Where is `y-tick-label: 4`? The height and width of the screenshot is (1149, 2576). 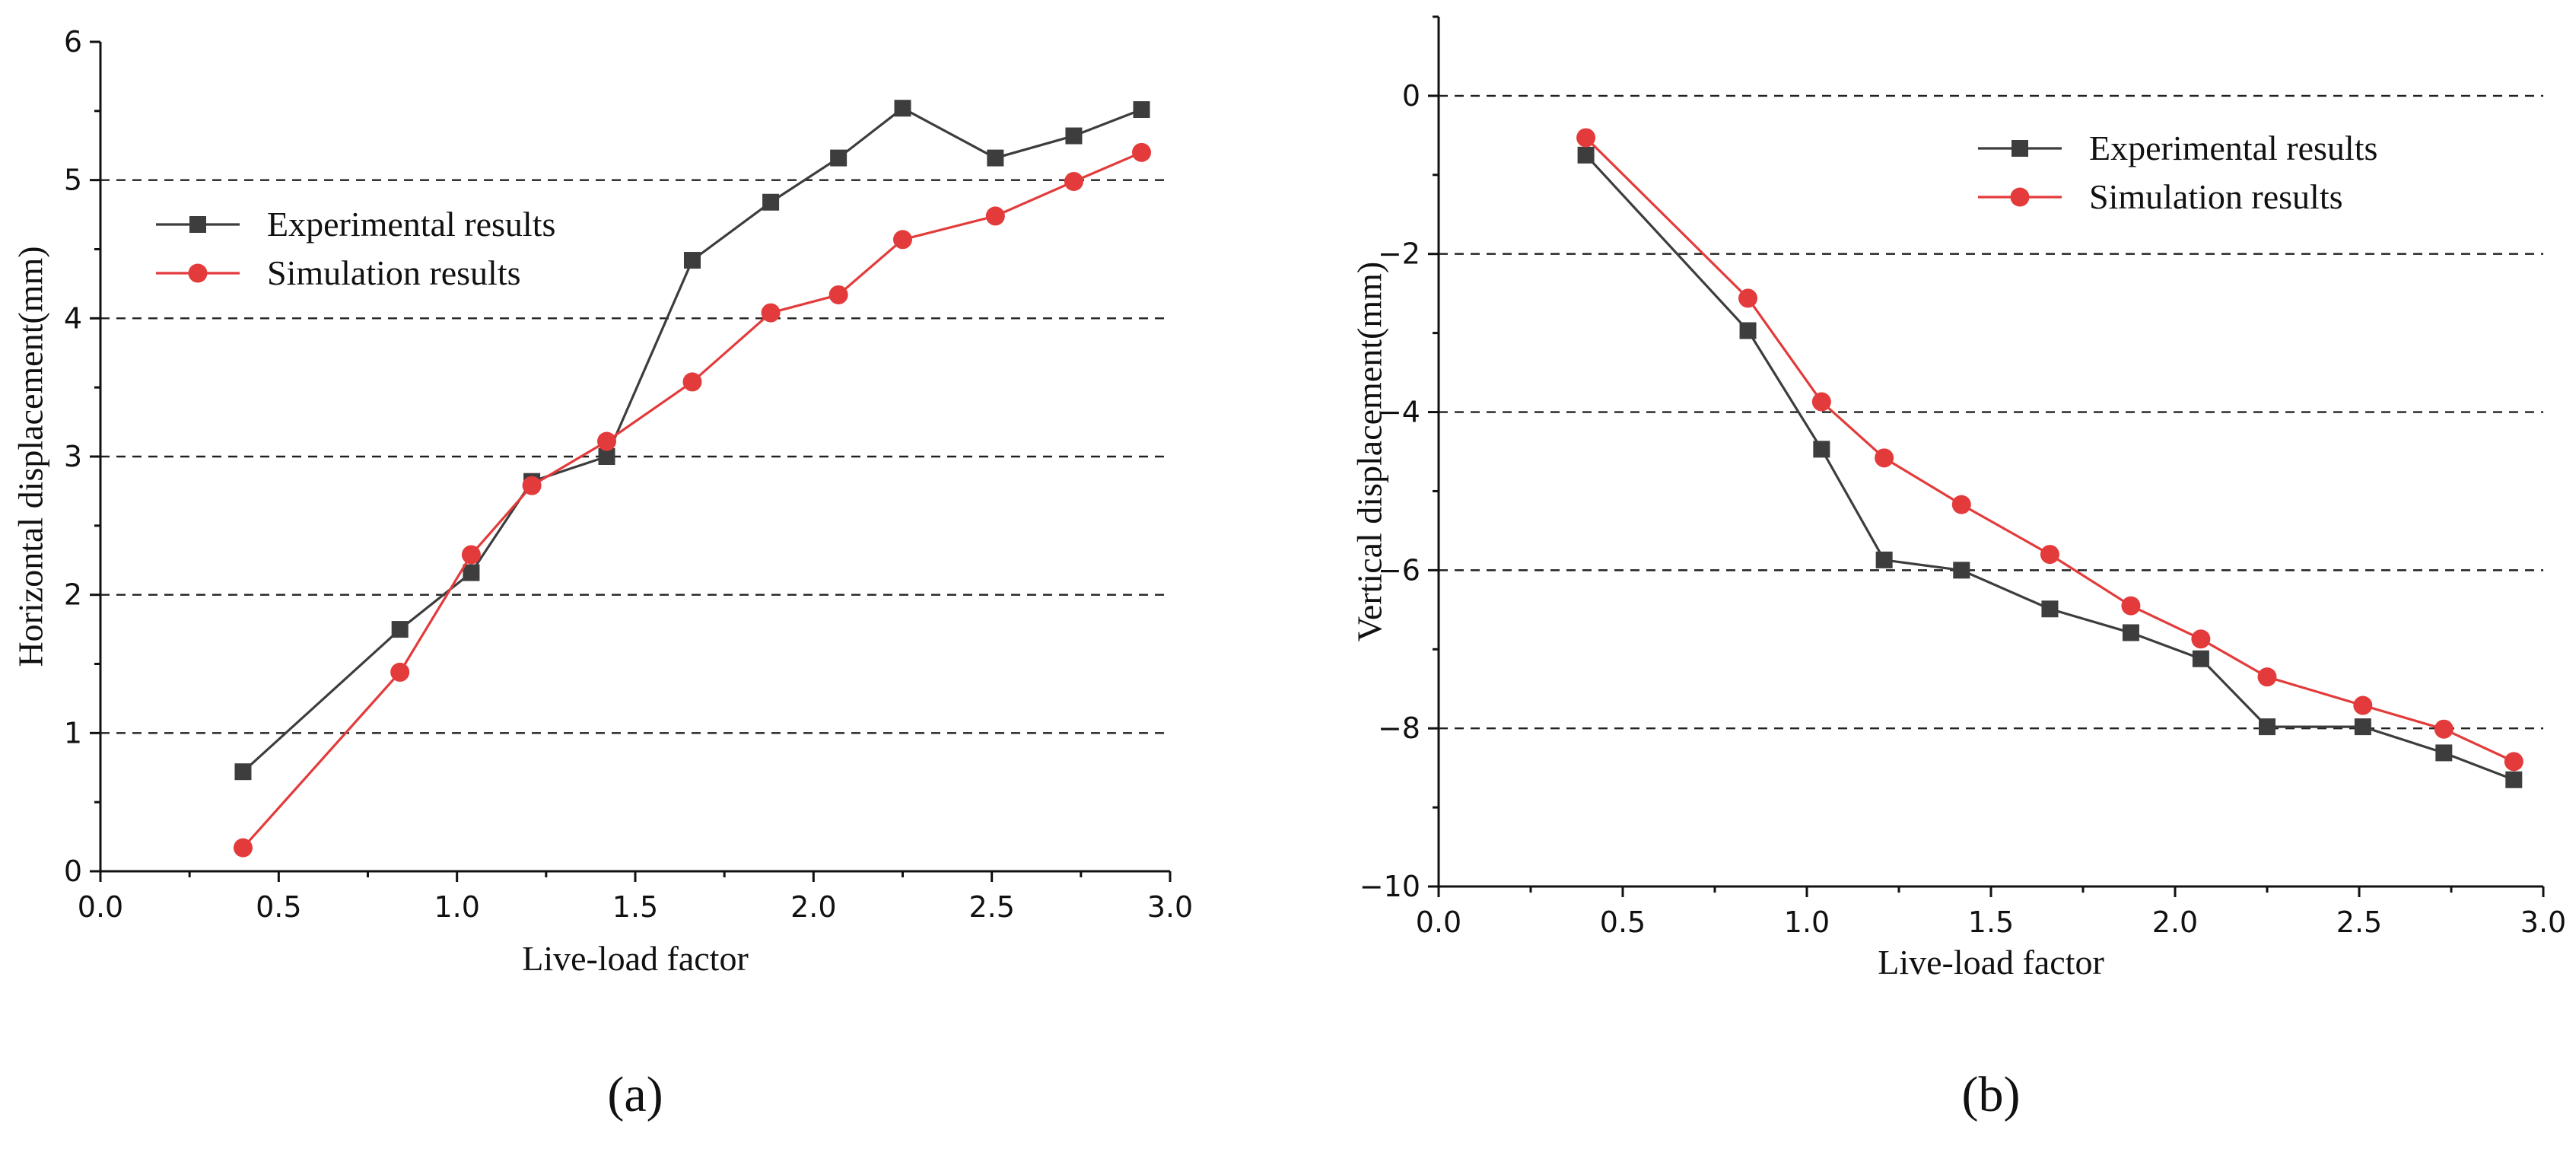 y-tick-label: 4 is located at coordinates (73, 318).